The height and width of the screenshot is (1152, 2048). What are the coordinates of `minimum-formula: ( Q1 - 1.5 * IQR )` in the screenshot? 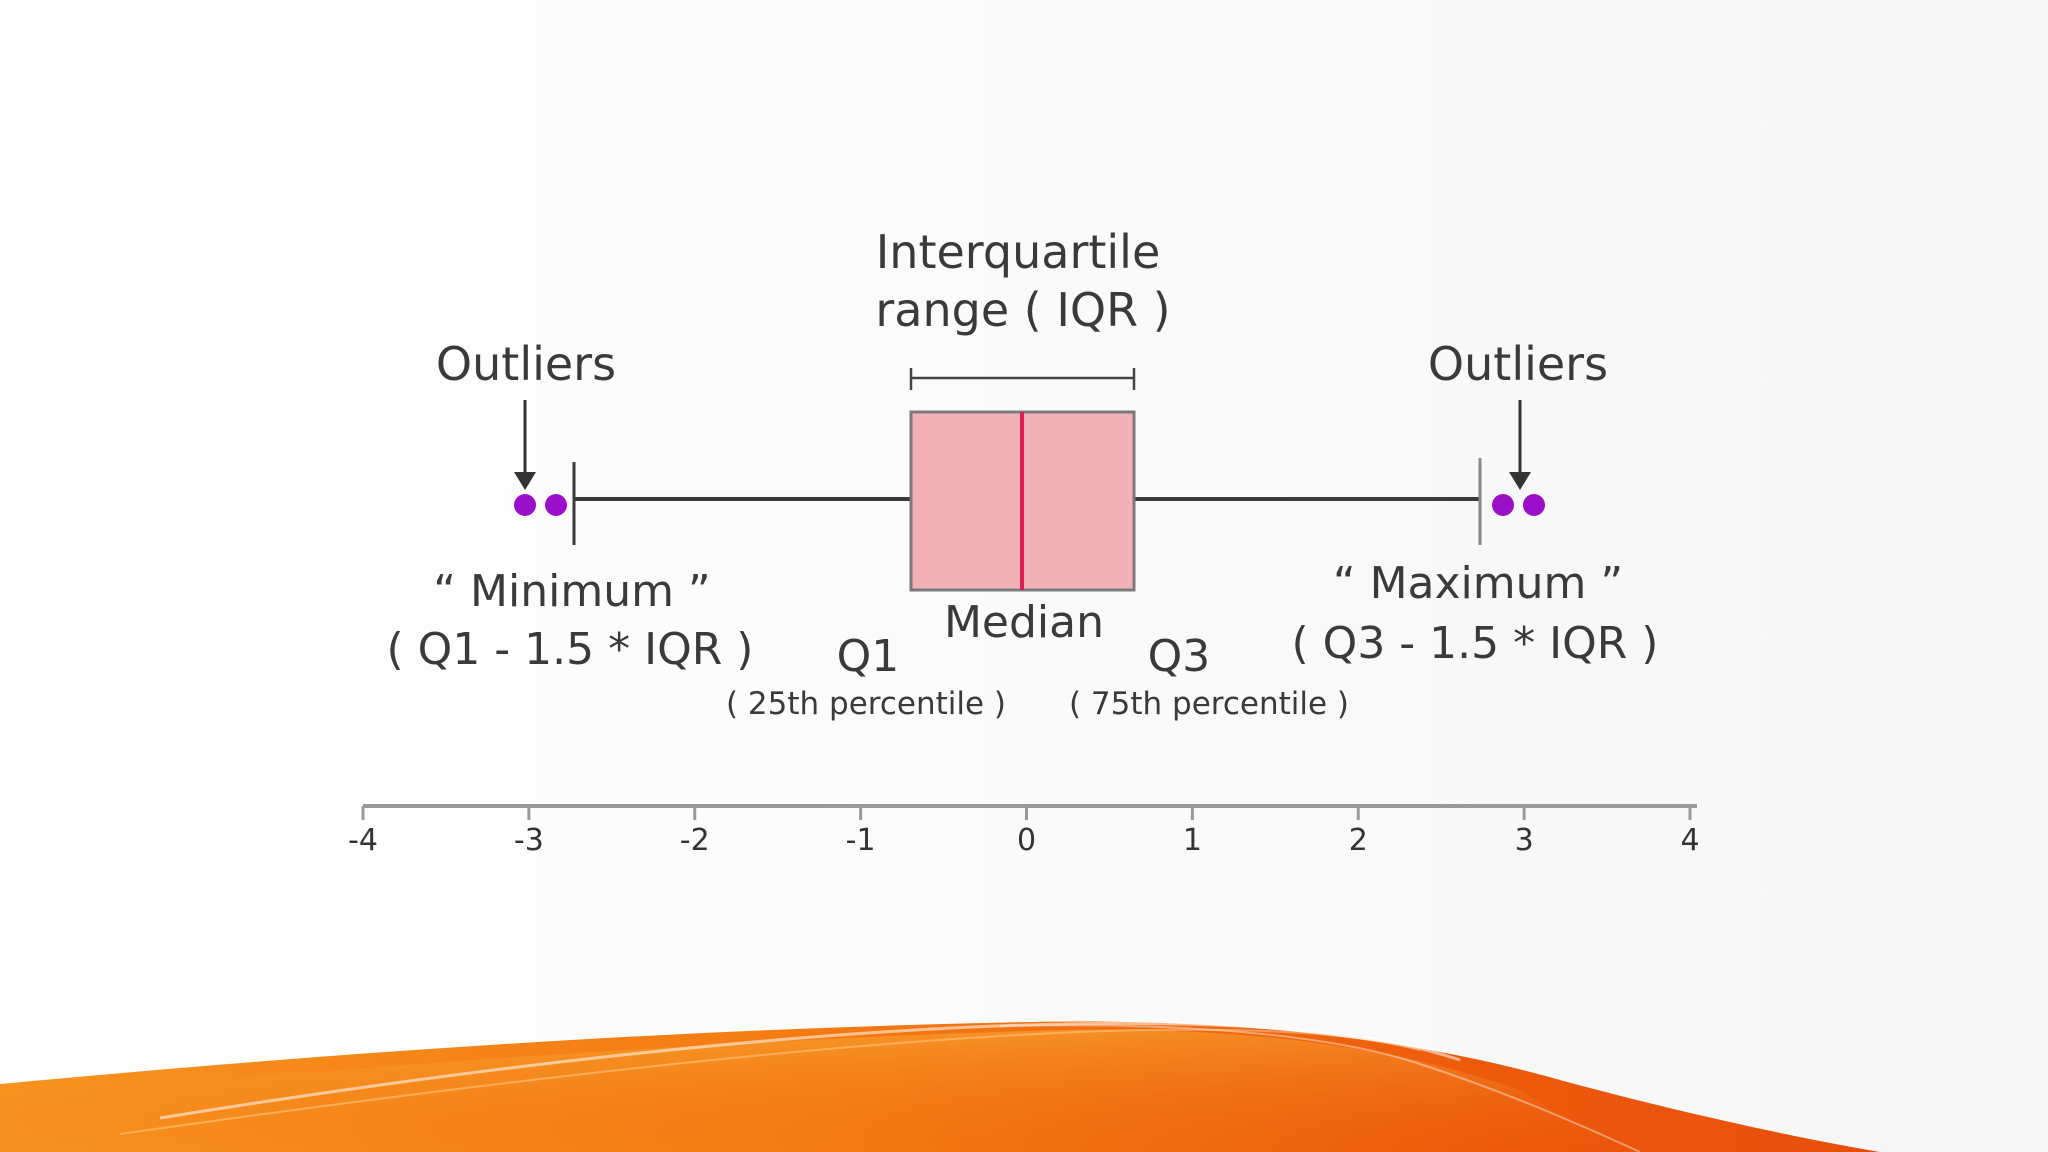 It's located at (570, 649).